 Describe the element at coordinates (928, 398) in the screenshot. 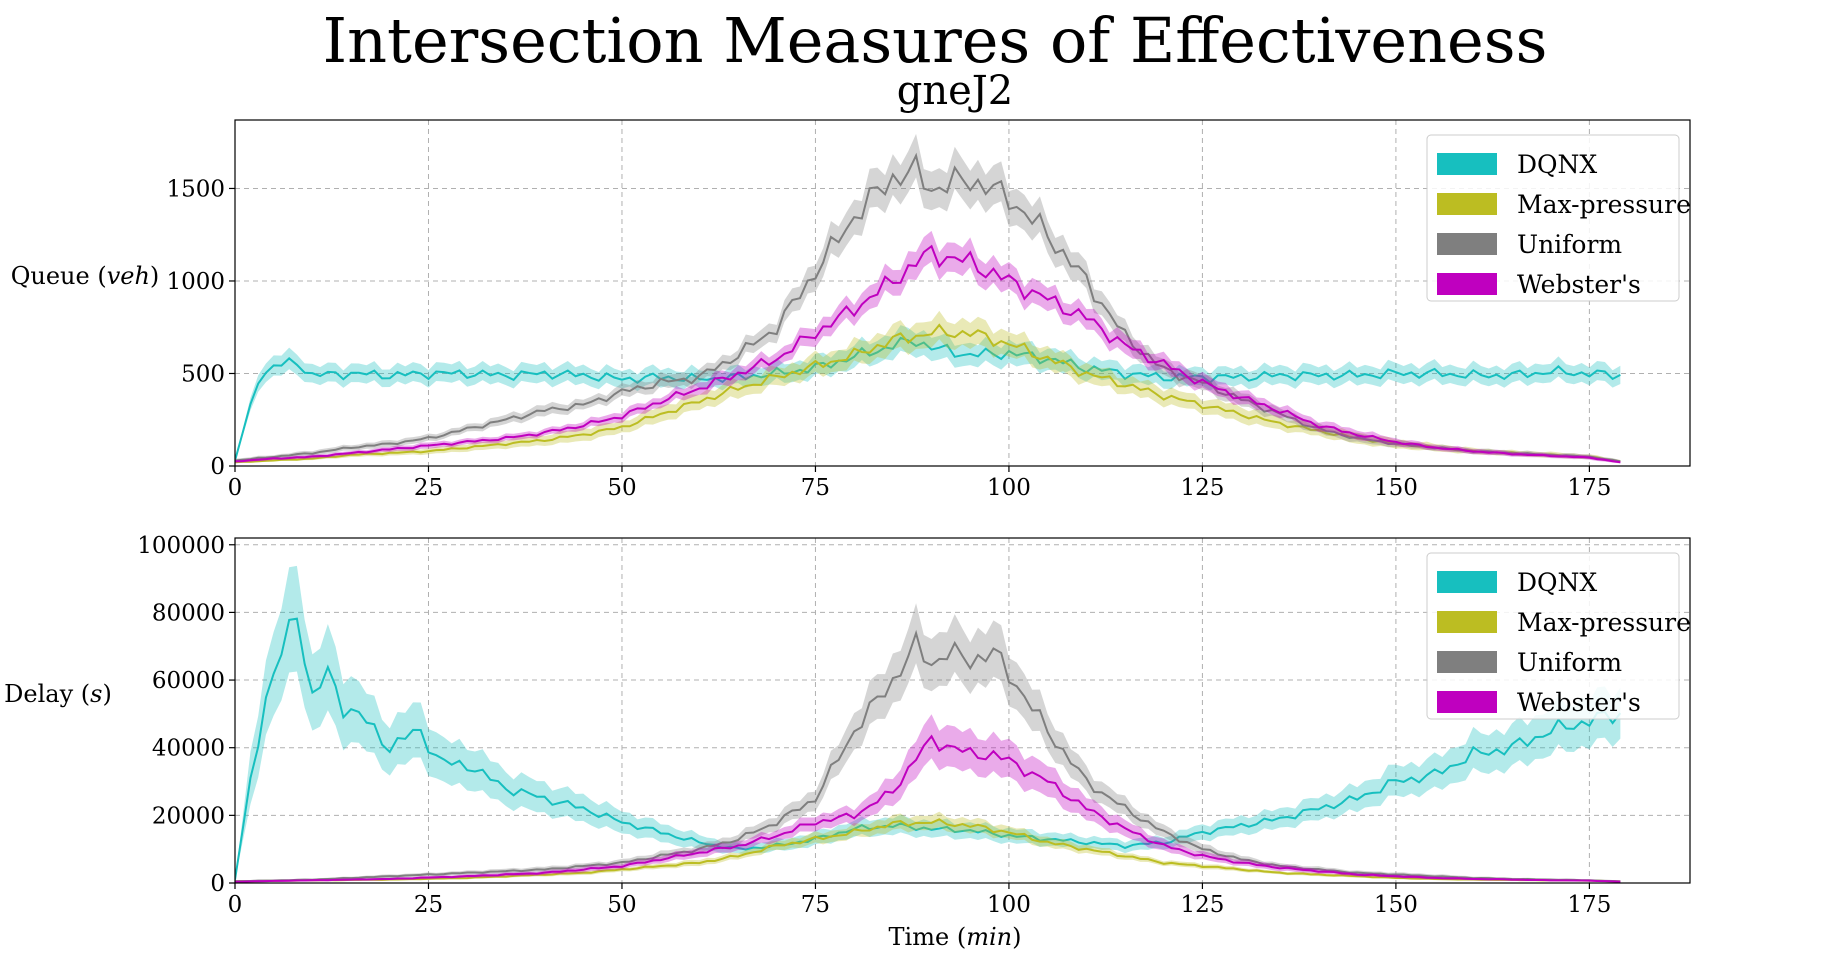

I see `line-dqnx` at that location.